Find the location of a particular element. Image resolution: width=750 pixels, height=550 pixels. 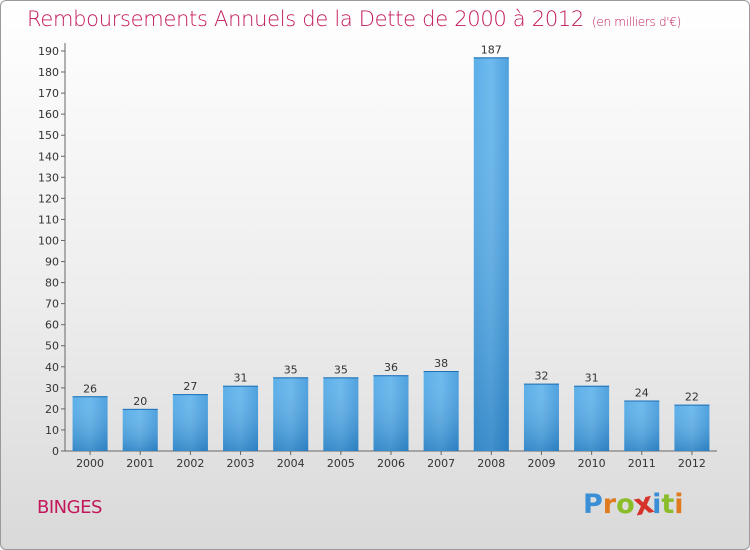

y-tick-label: 40 is located at coordinates (52, 367).